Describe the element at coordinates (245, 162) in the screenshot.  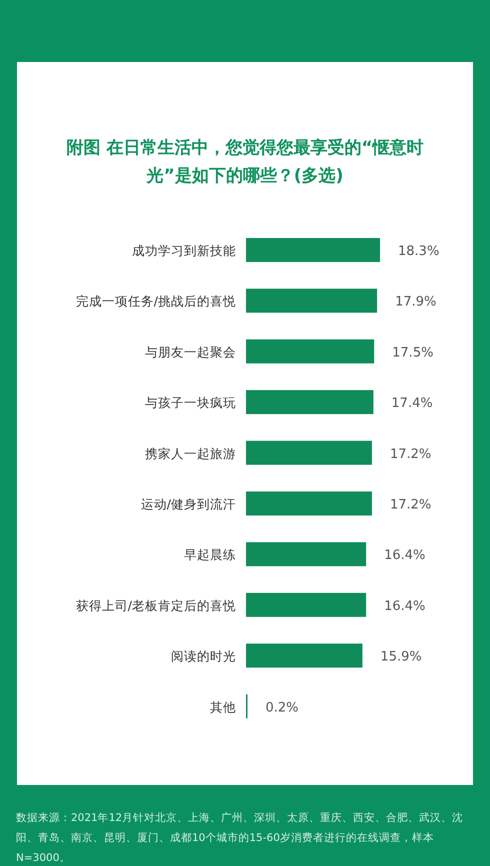
I see `chart-title: 附图 在日常生活中，您觉得您最享受的“惬意时光”是如下的哪些？(多选)` at that location.